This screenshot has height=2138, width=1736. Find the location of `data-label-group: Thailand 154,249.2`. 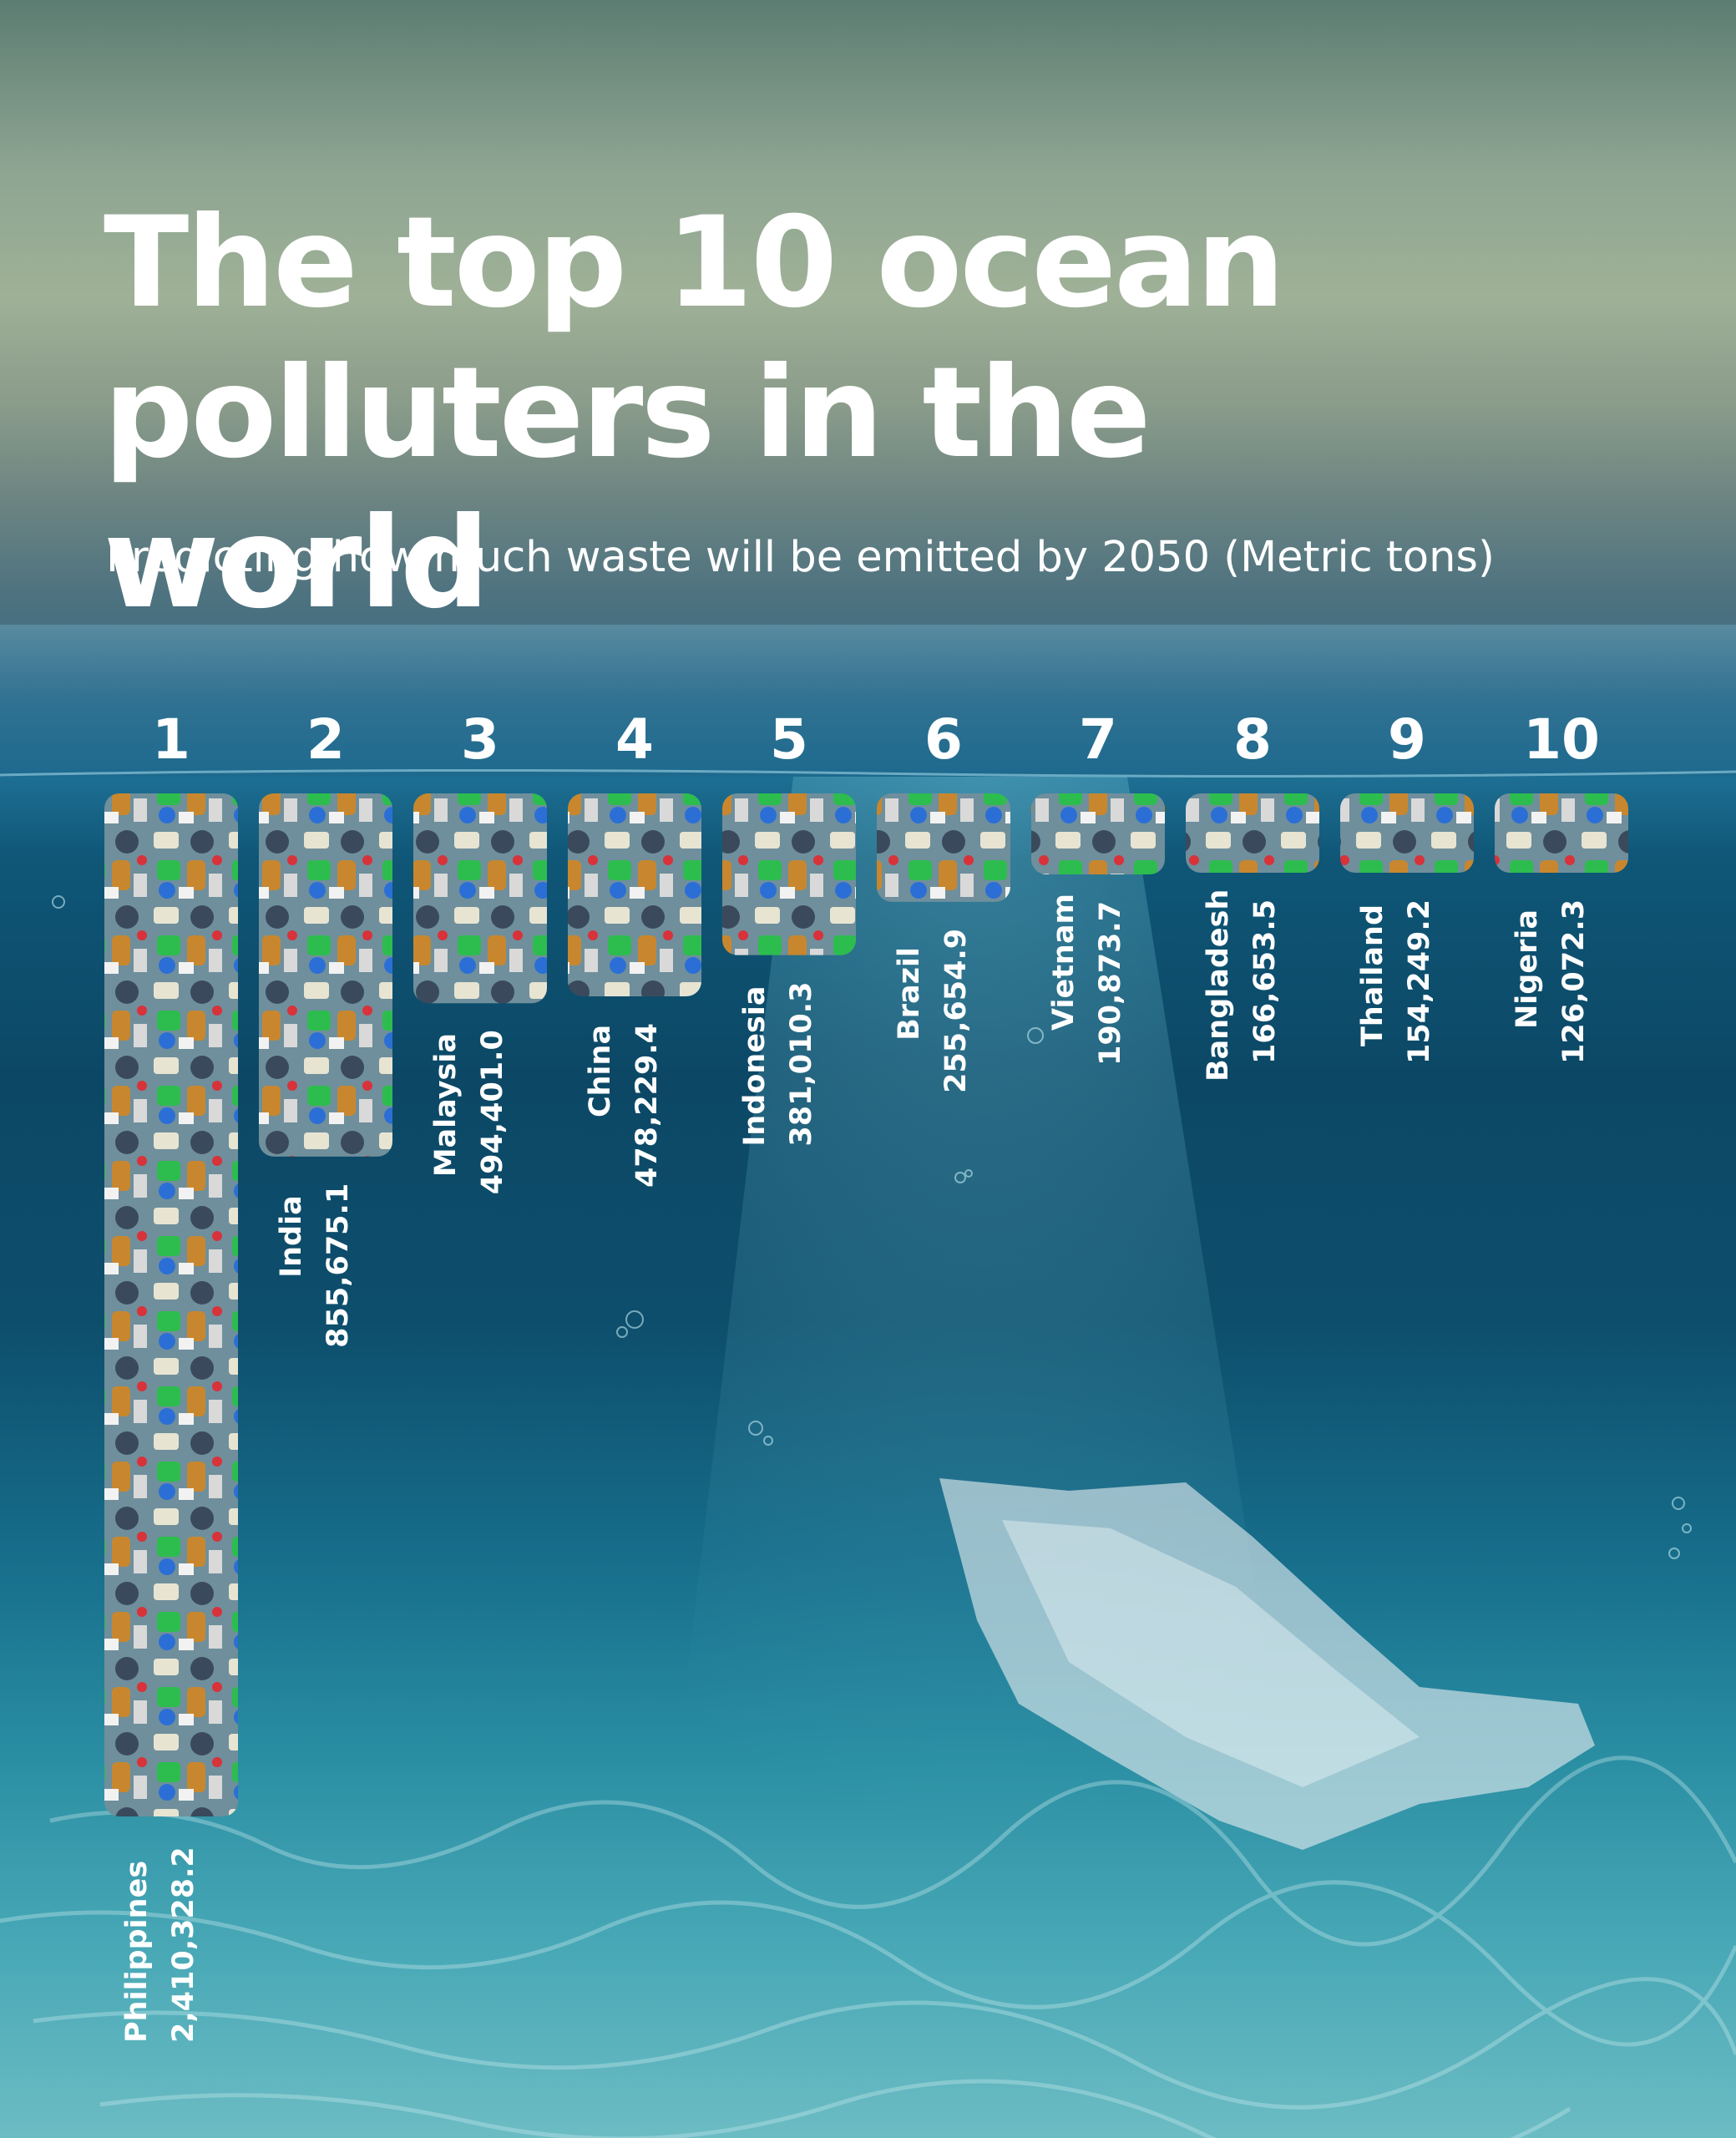

data-label-group: Thailand 154,249.2 is located at coordinates (1396, 982).